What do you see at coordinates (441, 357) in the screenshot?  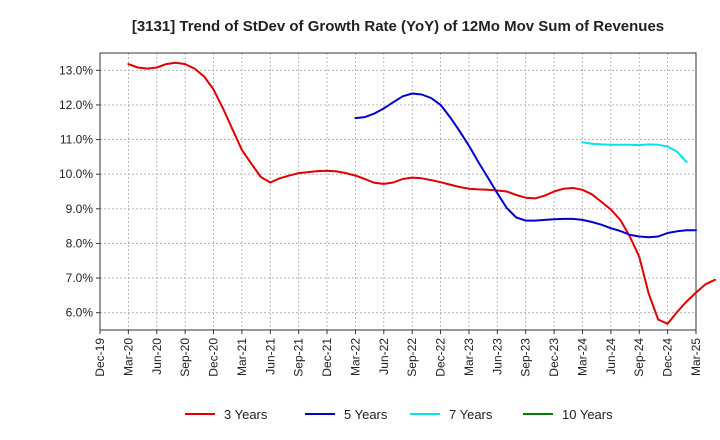 I see `x-tick-label: Dec-22` at bounding box center [441, 357].